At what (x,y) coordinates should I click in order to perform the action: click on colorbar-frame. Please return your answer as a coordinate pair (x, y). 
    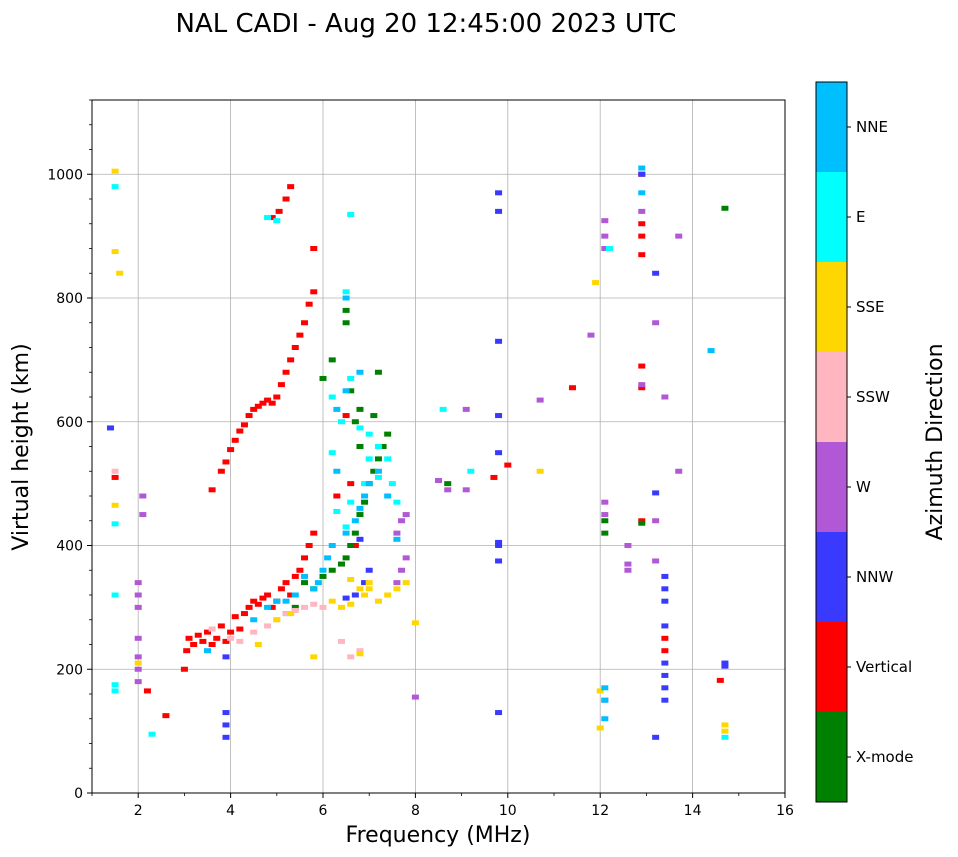
    Looking at the image, I should click on (831, 442).